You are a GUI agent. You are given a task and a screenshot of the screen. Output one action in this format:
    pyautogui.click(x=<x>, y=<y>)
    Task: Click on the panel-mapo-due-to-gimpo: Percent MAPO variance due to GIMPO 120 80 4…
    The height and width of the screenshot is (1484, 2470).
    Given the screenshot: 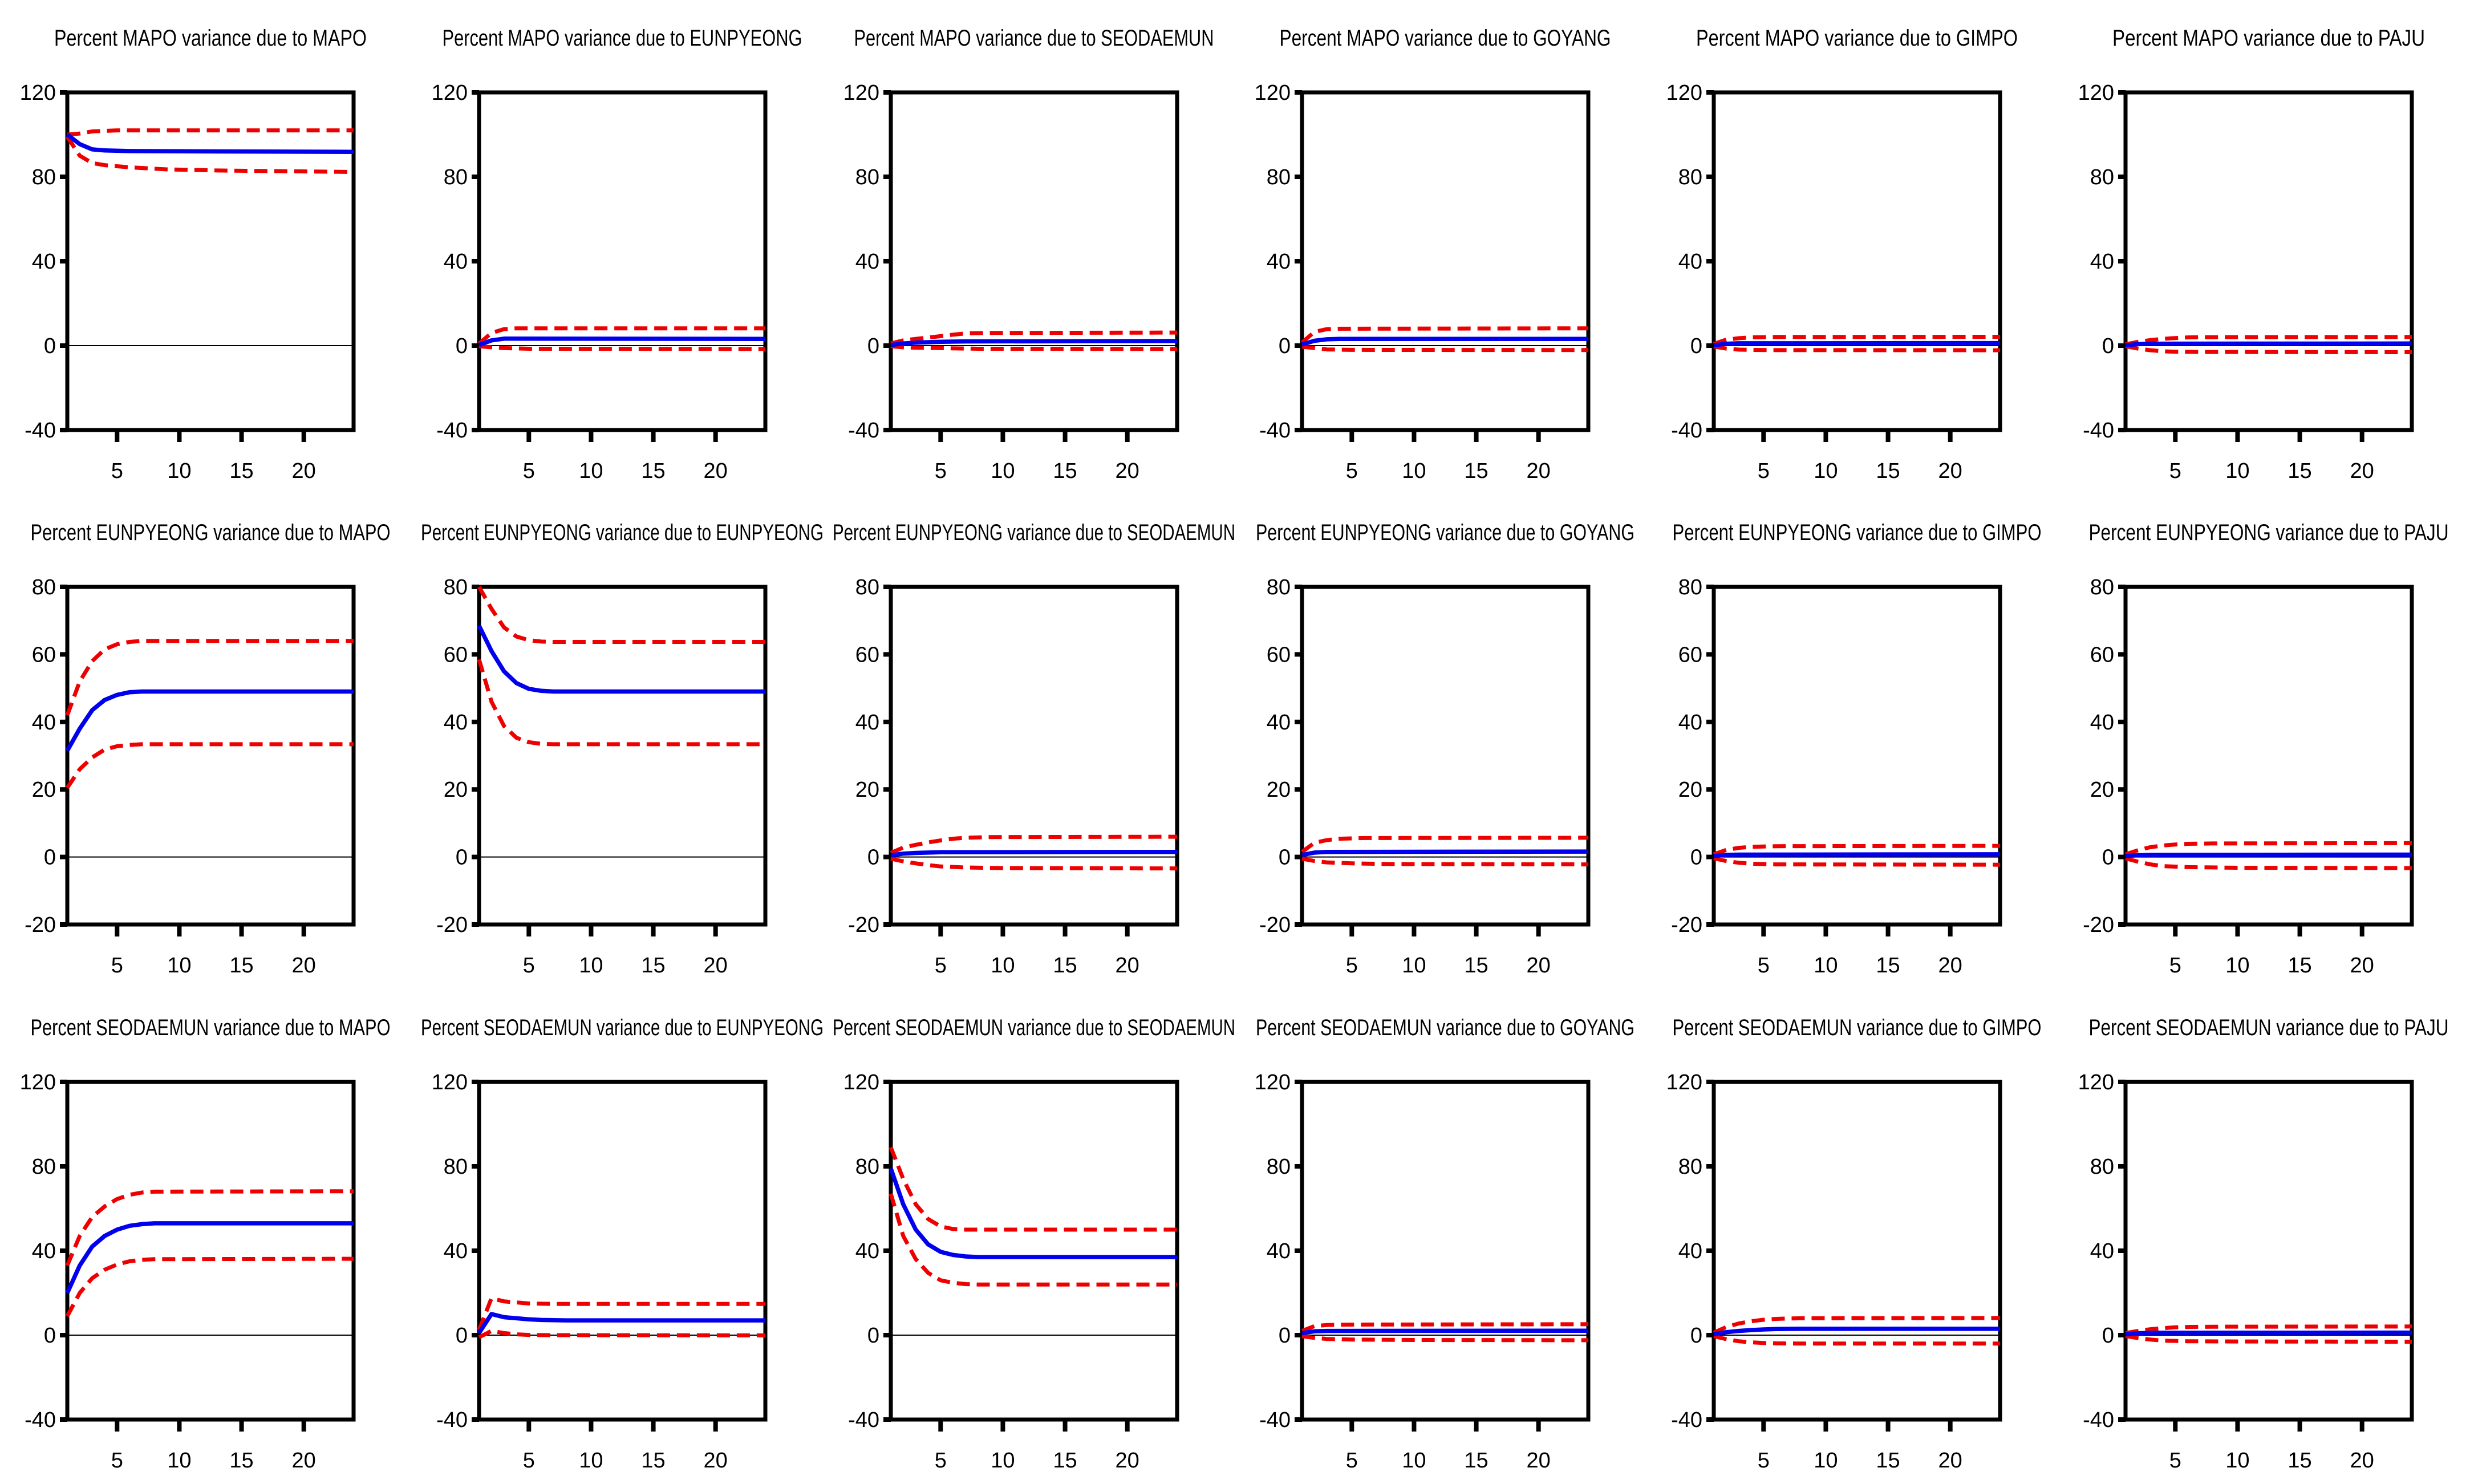 What is the action you would take?
    pyautogui.click(x=1852, y=247)
    